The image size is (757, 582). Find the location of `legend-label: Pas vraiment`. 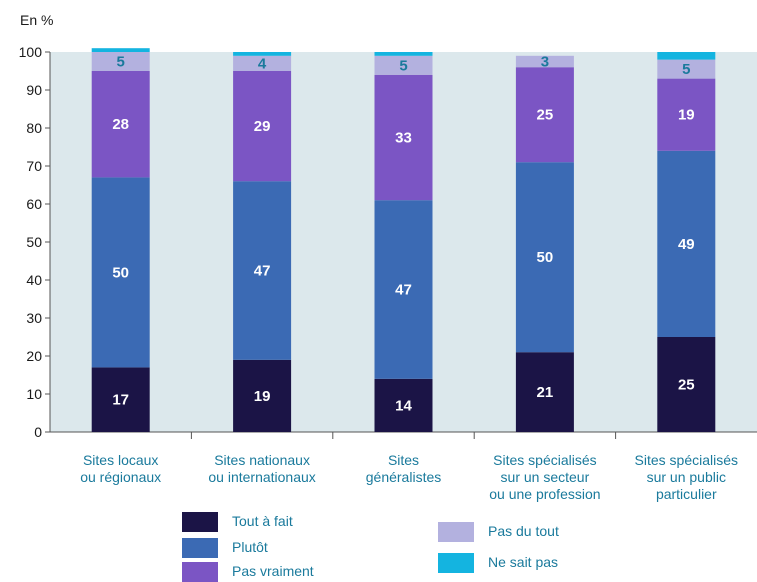

legend-label: Pas vraiment is located at coordinates (273, 571).